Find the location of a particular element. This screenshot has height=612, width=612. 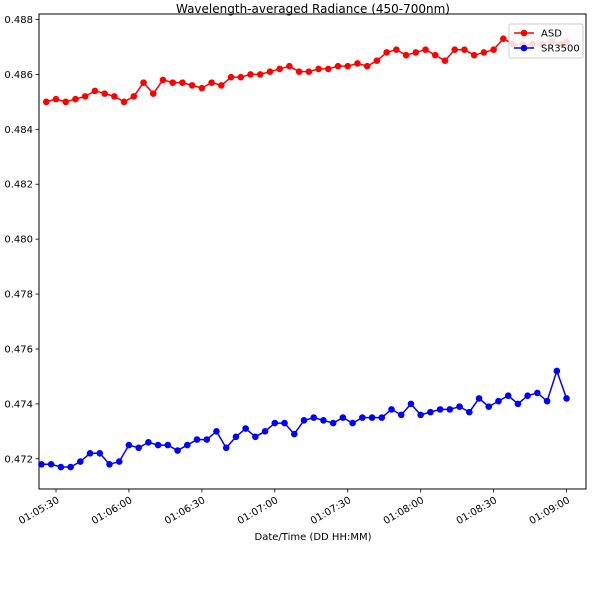

y-tick-label: 0.486 is located at coordinates (18, 75).